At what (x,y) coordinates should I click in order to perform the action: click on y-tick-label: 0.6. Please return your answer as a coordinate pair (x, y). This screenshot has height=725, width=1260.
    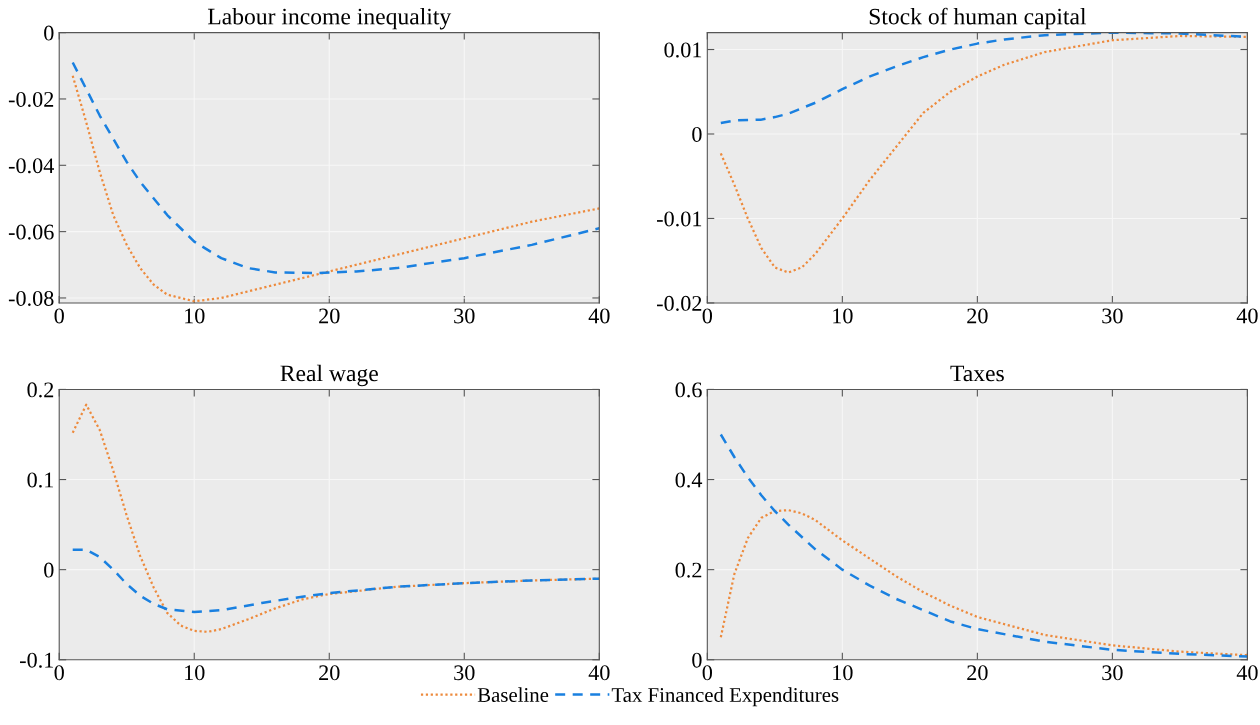
    Looking at the image, I should click on (688, 390).